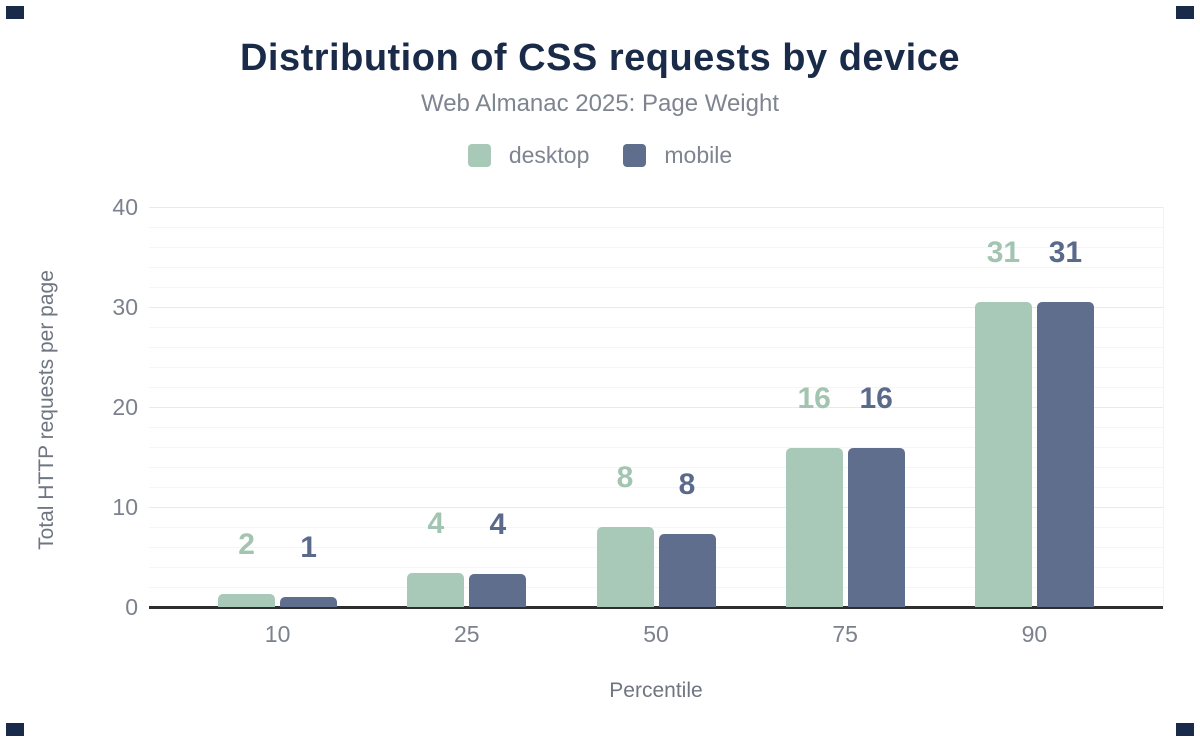  Describe the element at coordinates (125, 307) in the screenshot. I see `y-tick-label-30: 30` at that location.